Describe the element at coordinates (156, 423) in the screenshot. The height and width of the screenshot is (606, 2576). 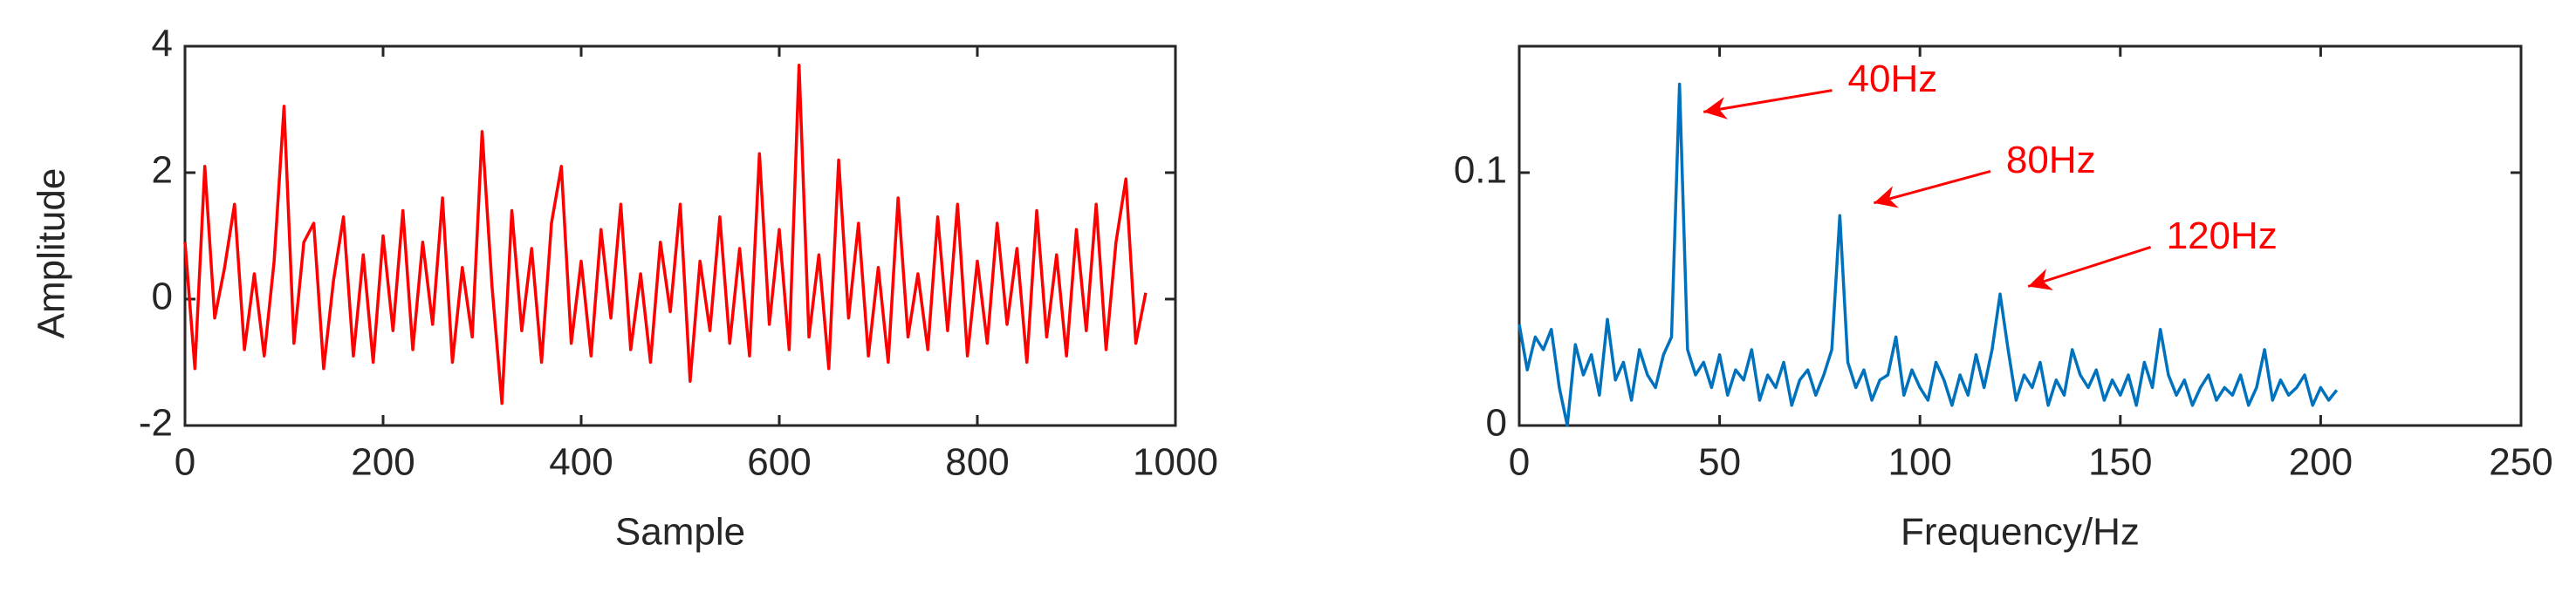
I see `y-tick-label: -2` at that location.